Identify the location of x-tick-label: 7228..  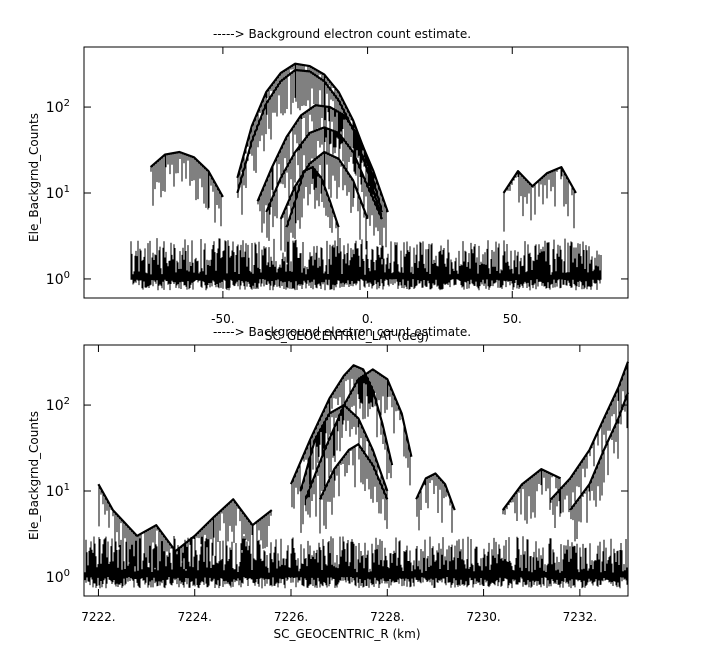
(387, 617).